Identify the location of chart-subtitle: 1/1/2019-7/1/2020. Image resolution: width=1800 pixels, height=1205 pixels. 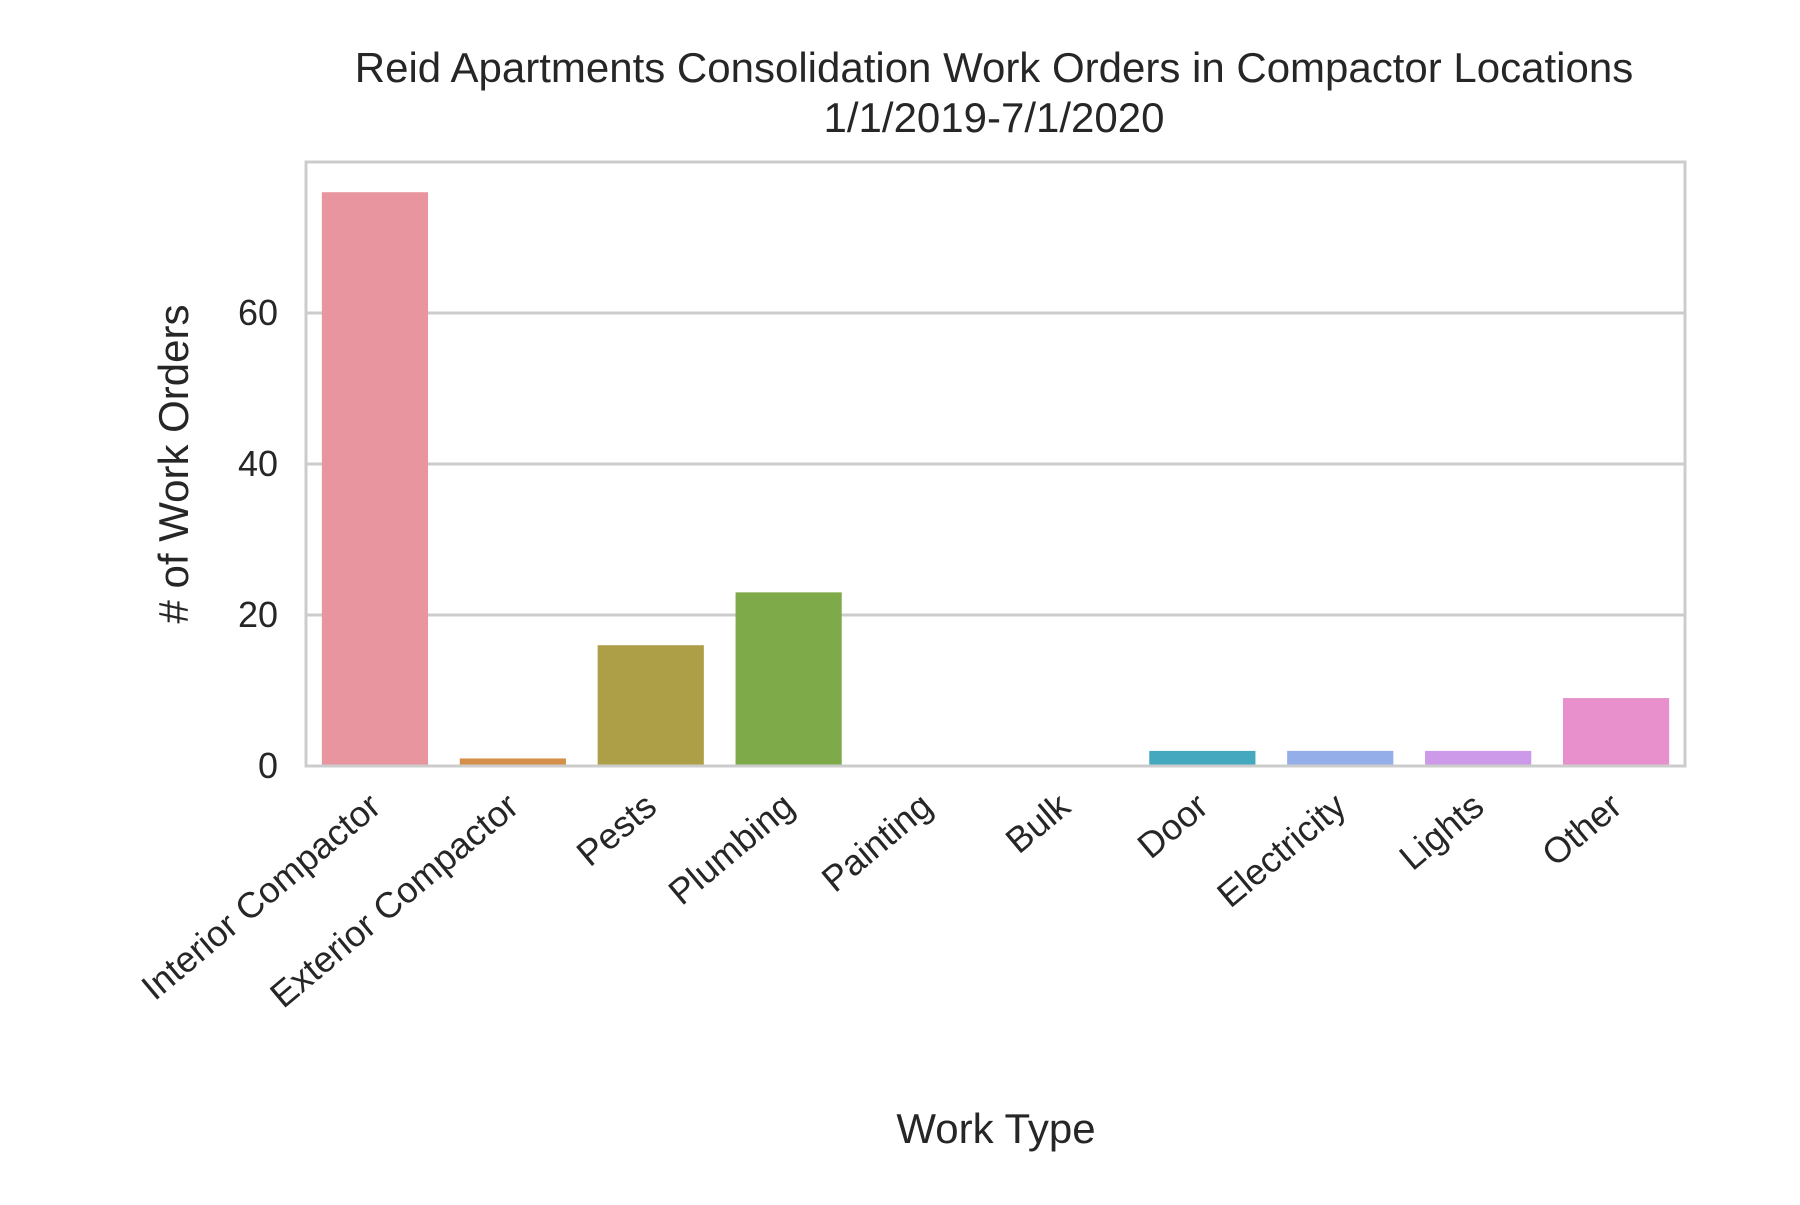
(994, 117).